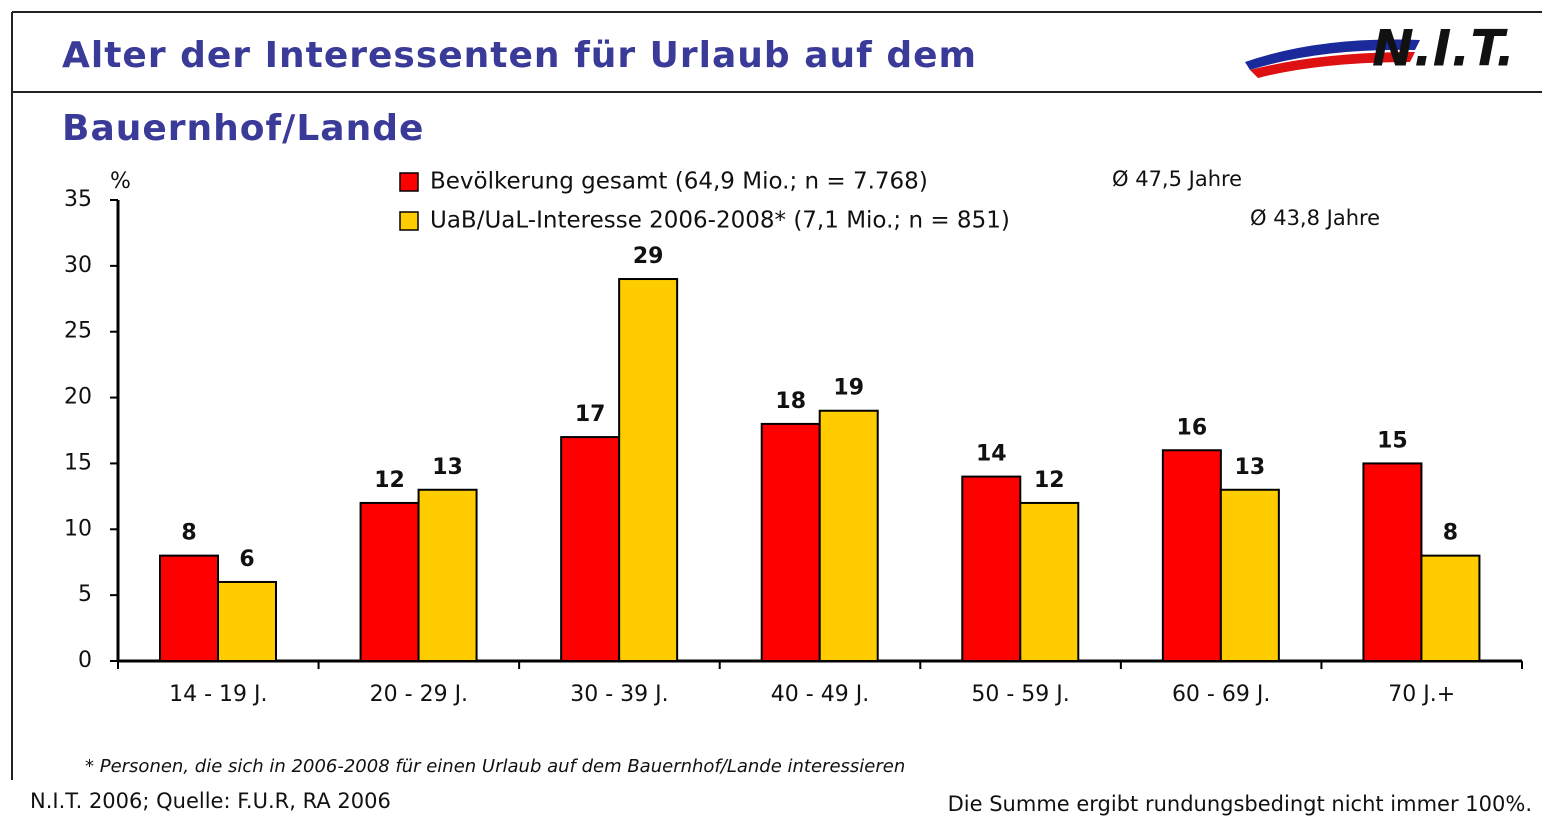  What do you see at coordinates (85, 594) in the screenshot?
I see `y-tick-label: 5` at bounding box center [85, 594].